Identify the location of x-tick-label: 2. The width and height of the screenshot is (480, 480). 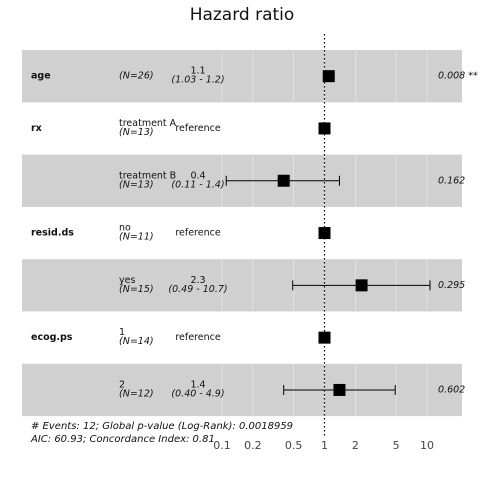
(355, 445).